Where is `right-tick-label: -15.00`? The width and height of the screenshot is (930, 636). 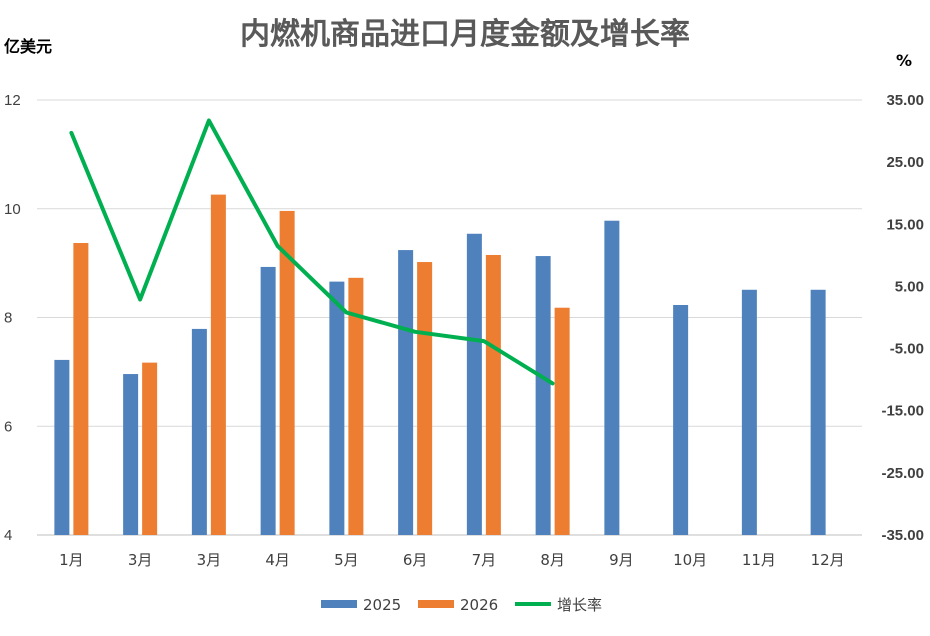 right-tick-label: -15.00 is located at coordinates (902, 411).